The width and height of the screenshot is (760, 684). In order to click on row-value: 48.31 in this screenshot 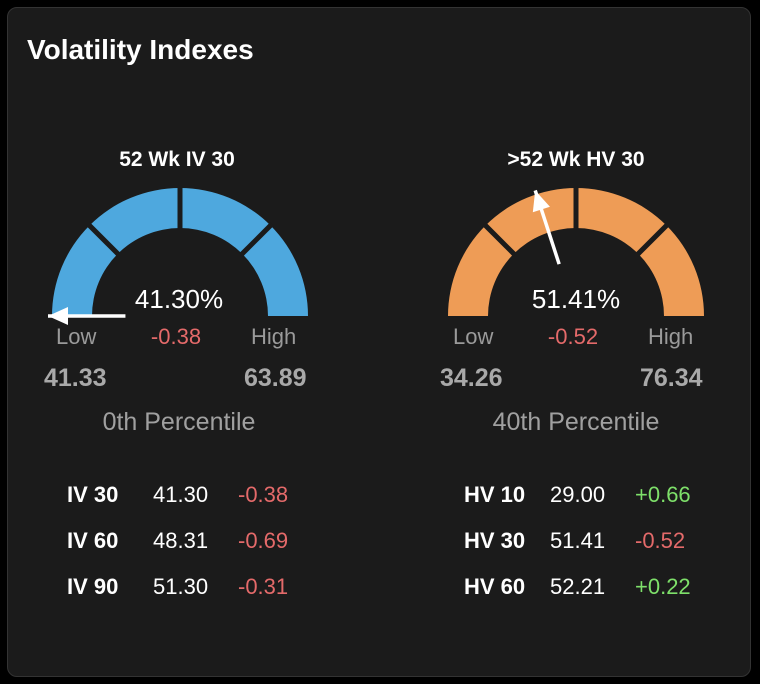, I will do `click(181, 540)`.